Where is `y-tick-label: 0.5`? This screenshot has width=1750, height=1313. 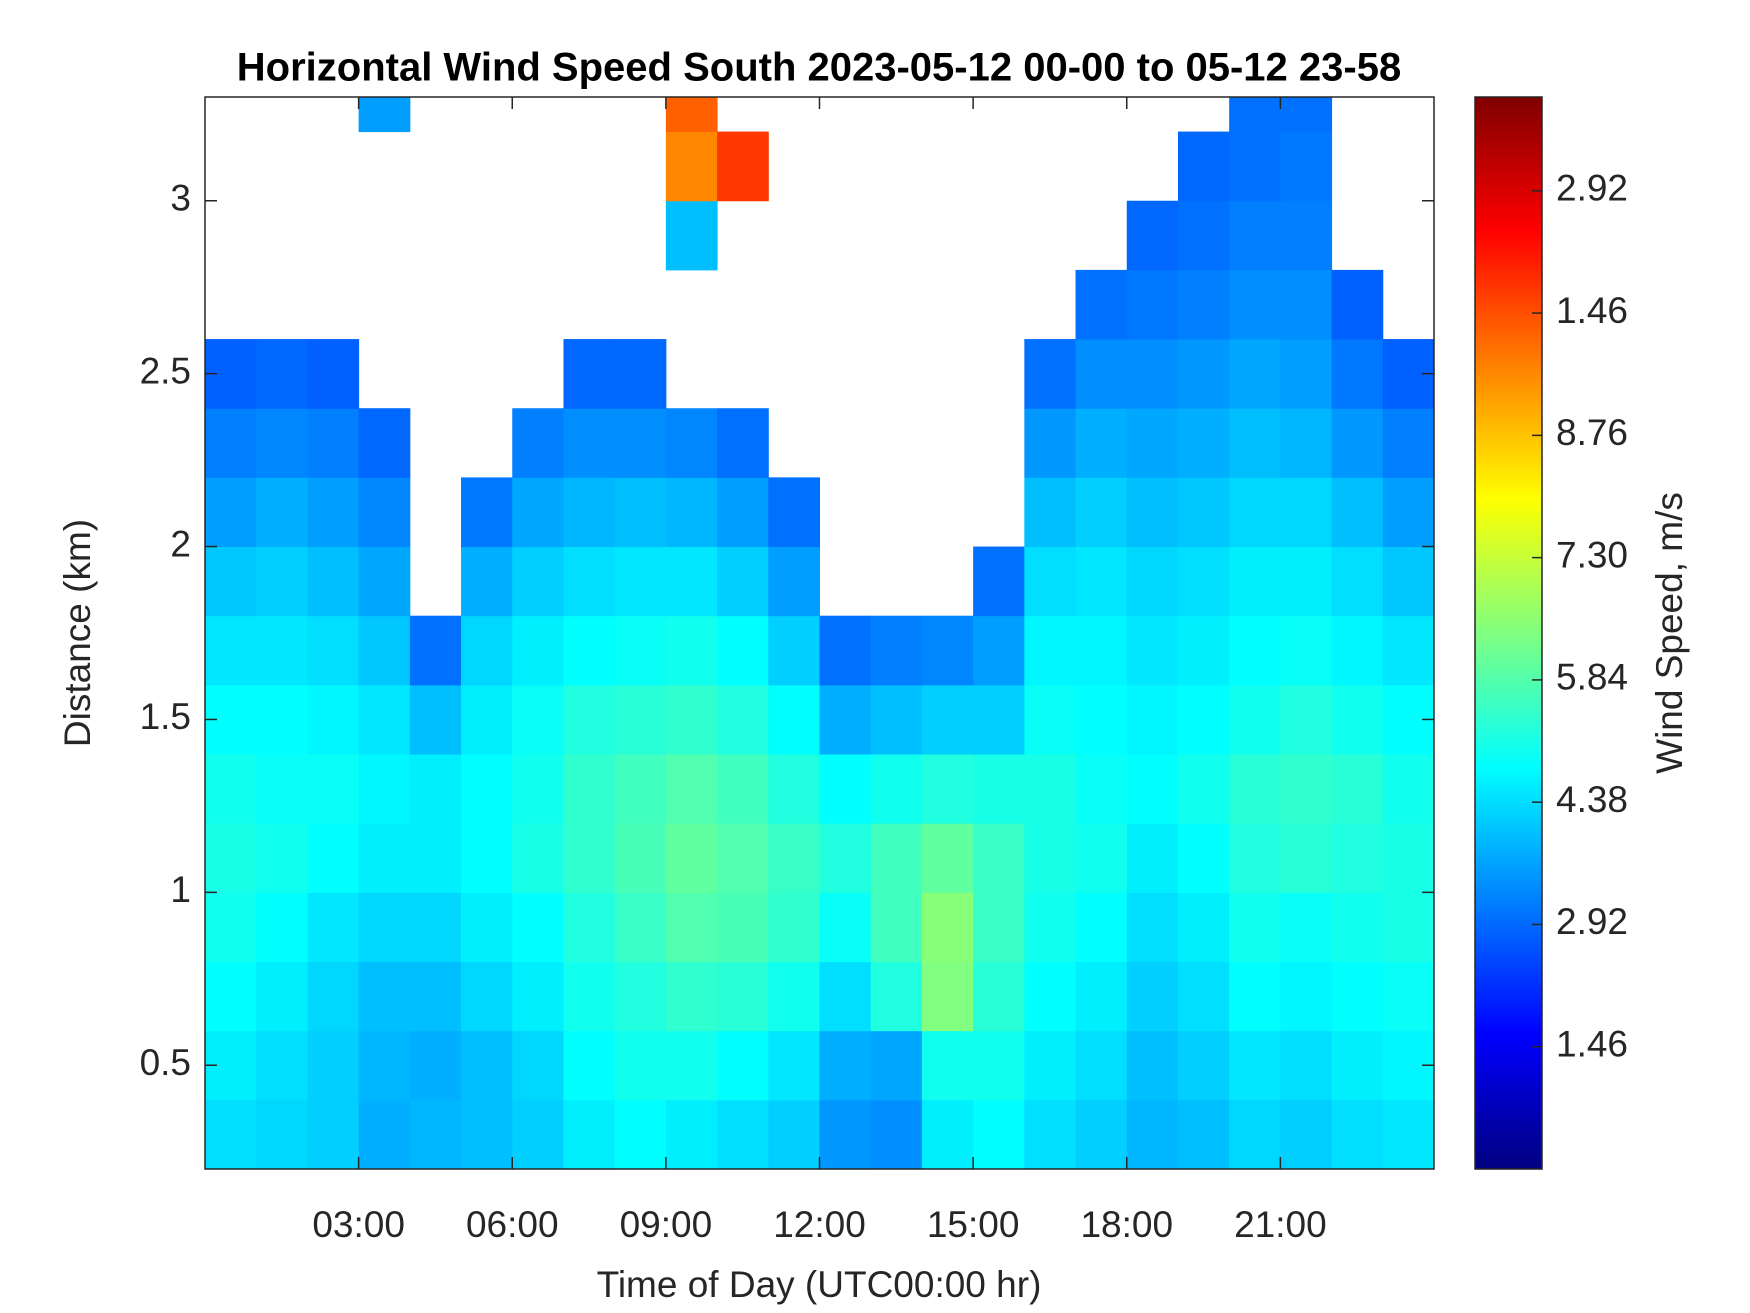
y-tick-label: 0.5 is located at coordinates (165, 1062).